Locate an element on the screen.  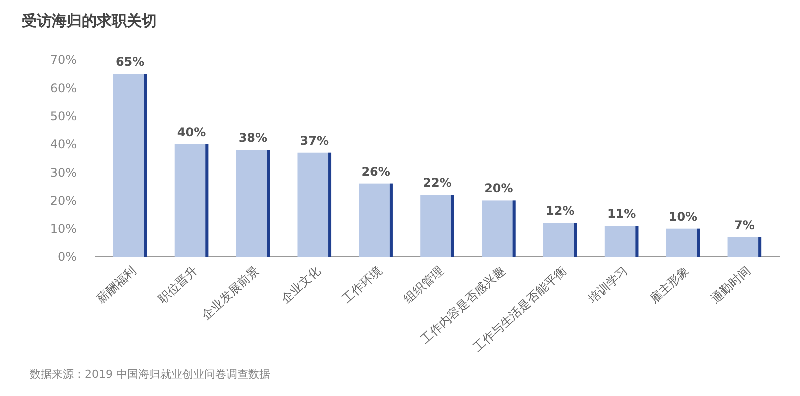
data-label: 65% is located at coordinates (130, 62).